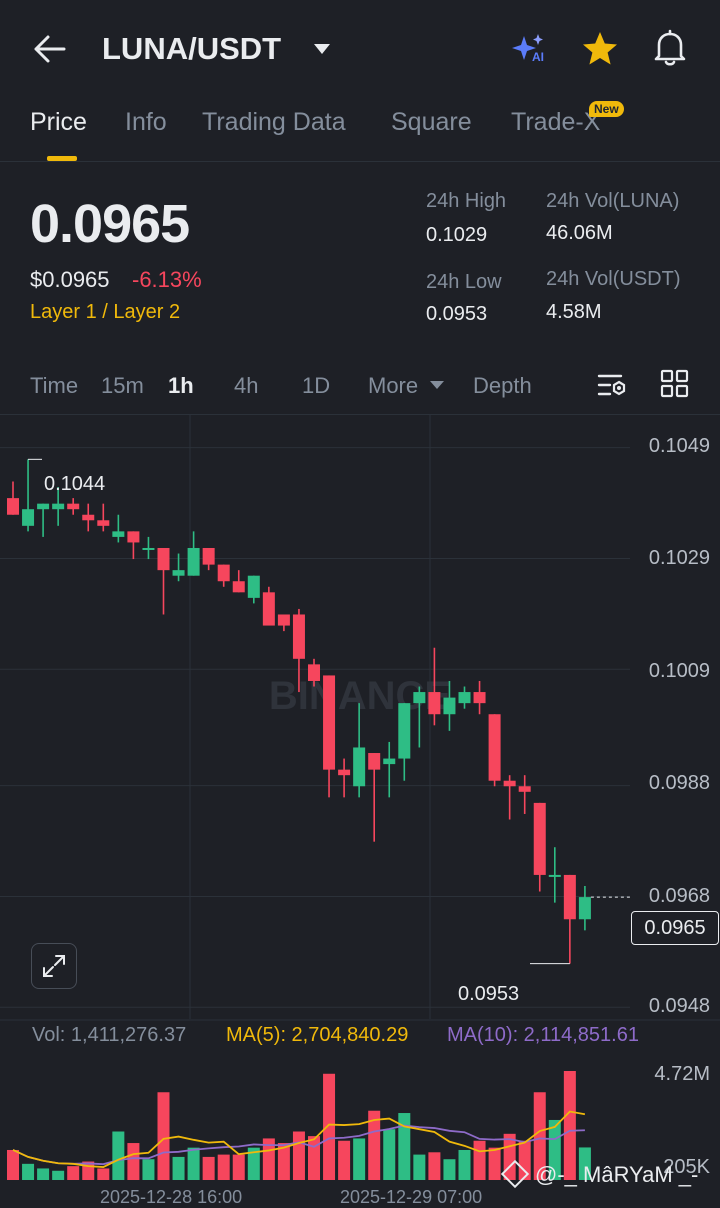 The height and width of the screenshot is (1208, 720). What do you see at coordinates (322, 49) in the screenshot?
I see `dropdown-caret-icon` at bounding box center [322, 49].